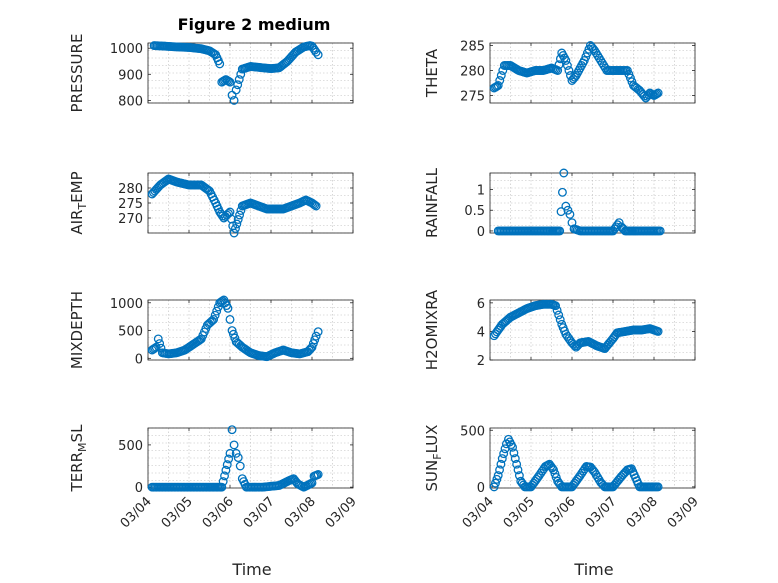  What do you see at coordinates (77, 472) in the screenshot?
I see `y-label-main: TERR` at bounding box center [77, 472].